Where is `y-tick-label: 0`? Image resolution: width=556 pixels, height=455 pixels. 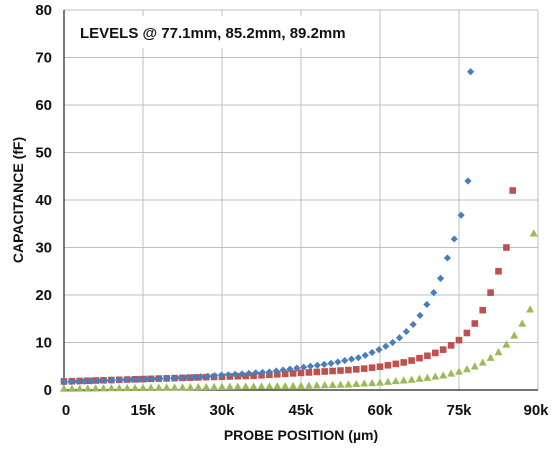 y-tick-label: 0 is located at coordinates (48, 390).